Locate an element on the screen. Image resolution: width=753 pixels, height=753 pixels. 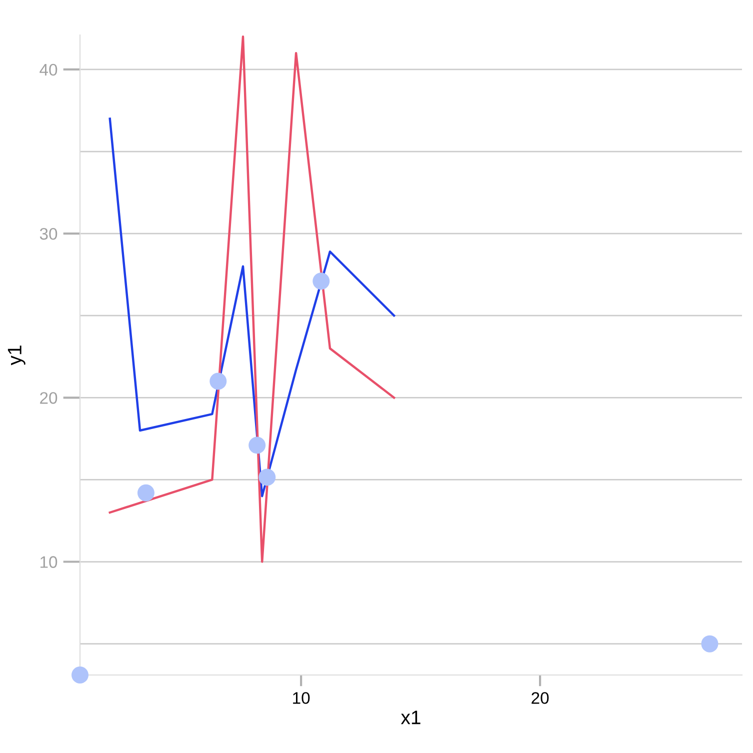
y-tick-label: 20 is located at coordinates (49, 398).